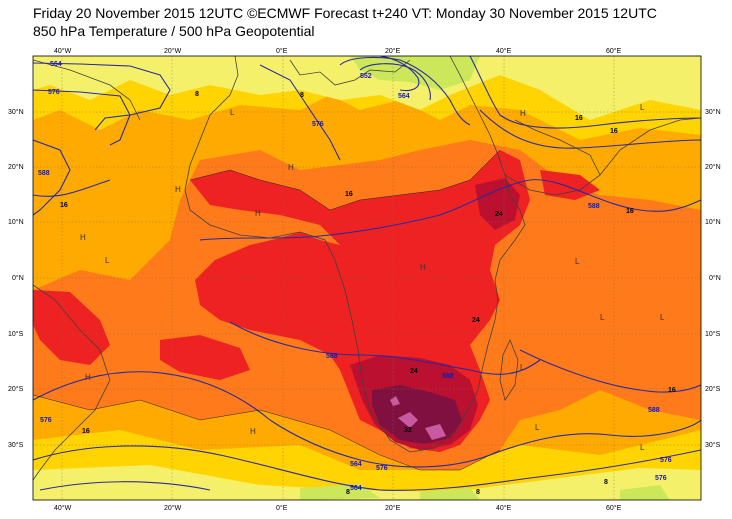 This screenshot has height=519, width=732. I want to click on lat-label: 30°N, so click(713, 112).